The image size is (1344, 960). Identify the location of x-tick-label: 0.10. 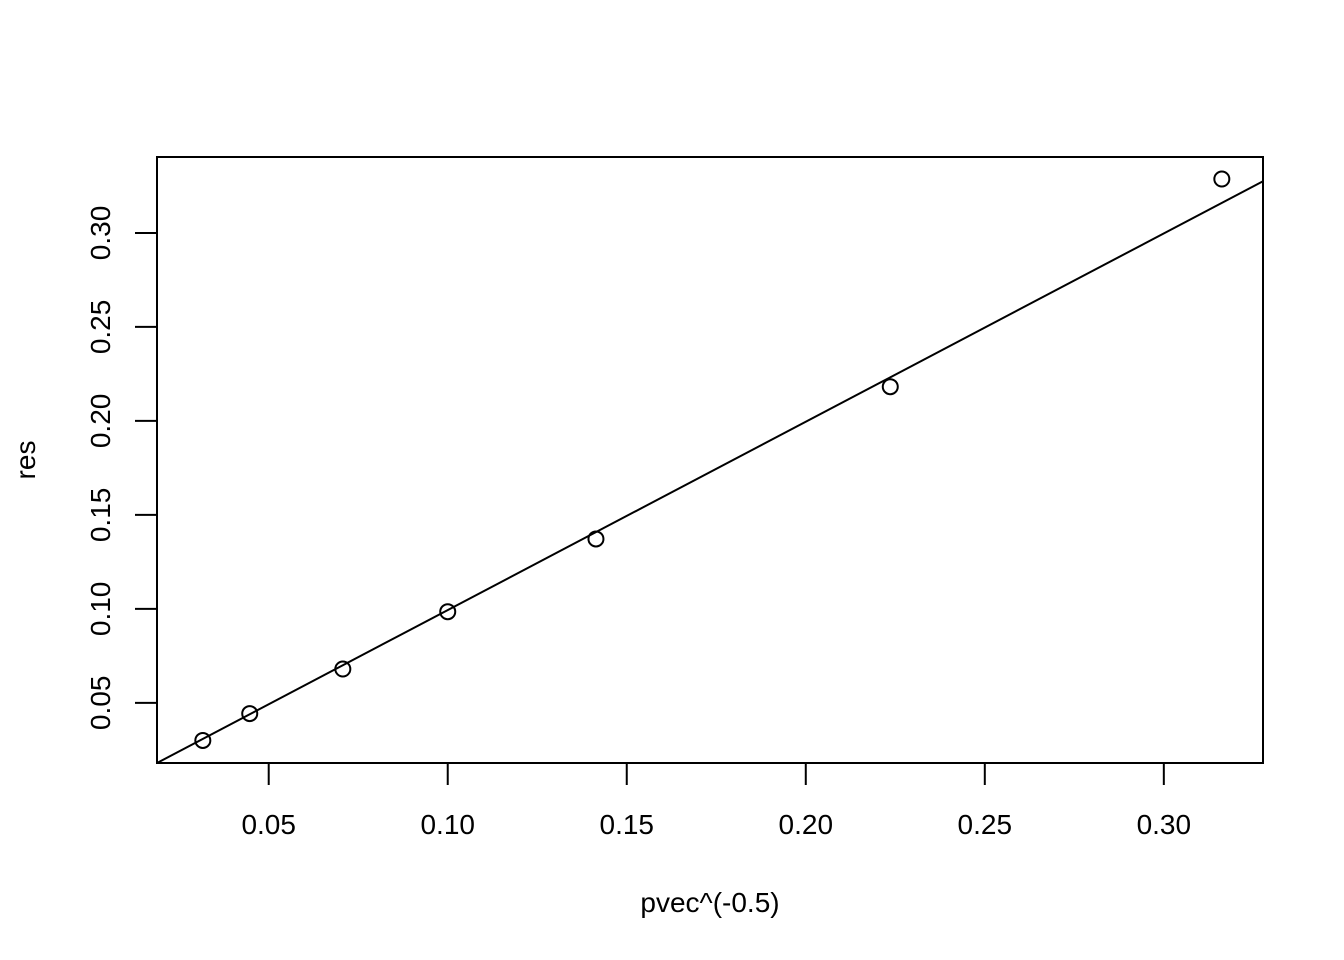
(447, 824).